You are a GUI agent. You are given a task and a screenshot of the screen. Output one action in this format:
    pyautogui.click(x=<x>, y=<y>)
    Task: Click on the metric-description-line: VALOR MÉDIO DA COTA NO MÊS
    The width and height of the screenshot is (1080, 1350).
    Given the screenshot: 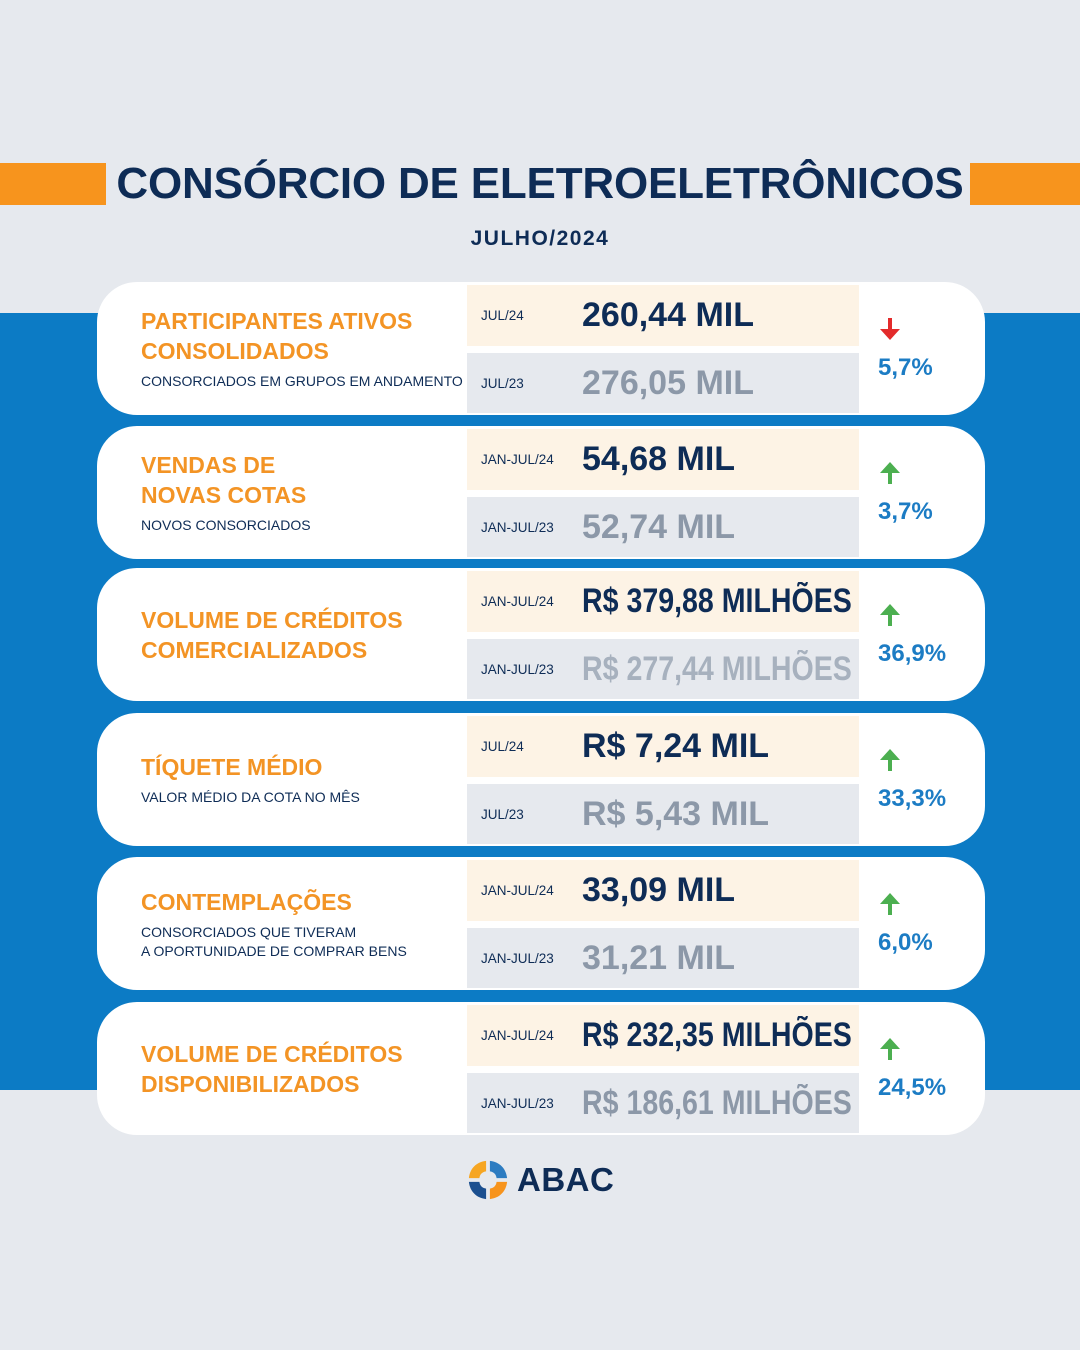 What is the action you would take?
    pyautogui.click(x=250, y=797)
    